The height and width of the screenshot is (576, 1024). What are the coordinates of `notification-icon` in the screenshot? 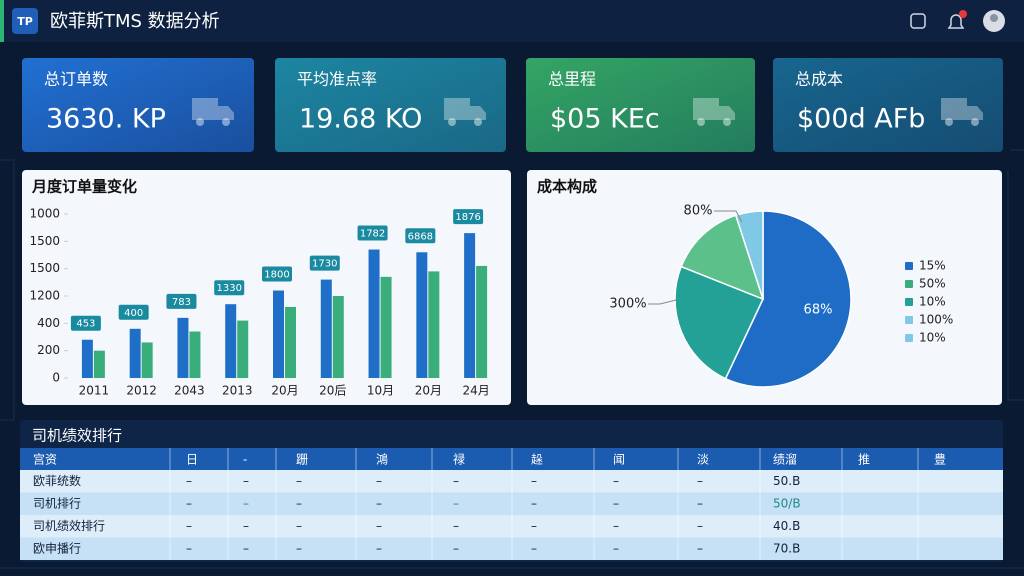 It's located at (956, 21).